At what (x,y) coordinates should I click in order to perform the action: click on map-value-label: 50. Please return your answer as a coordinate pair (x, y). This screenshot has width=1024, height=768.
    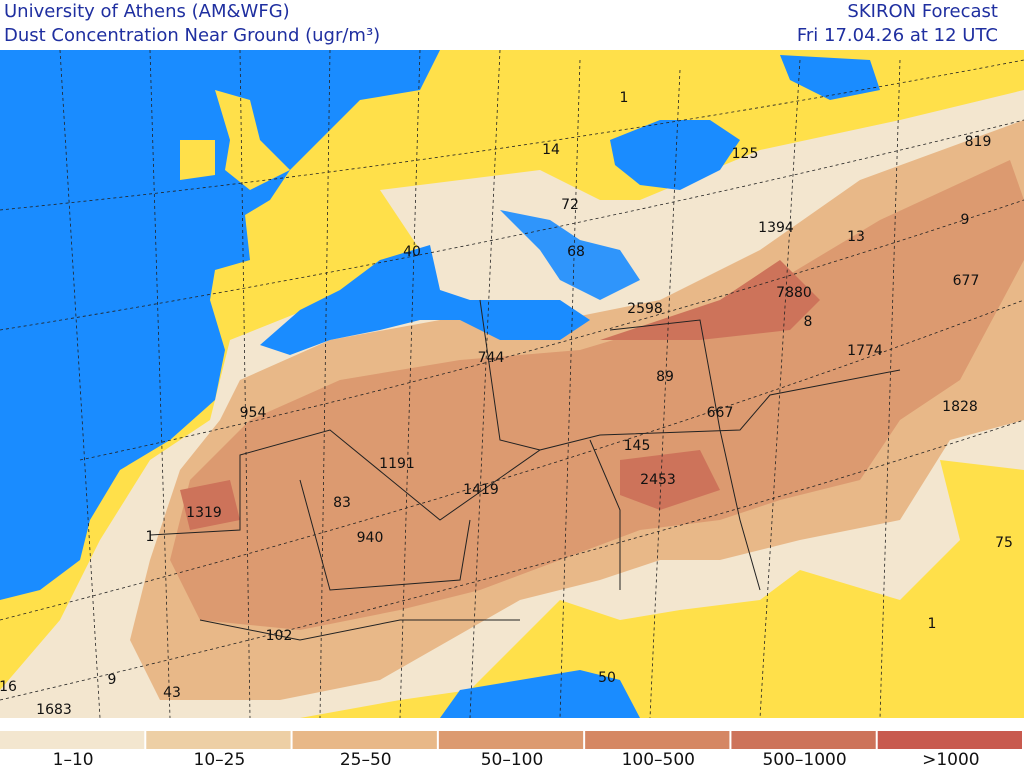
    Looking at the image, I should click on (607, 678).